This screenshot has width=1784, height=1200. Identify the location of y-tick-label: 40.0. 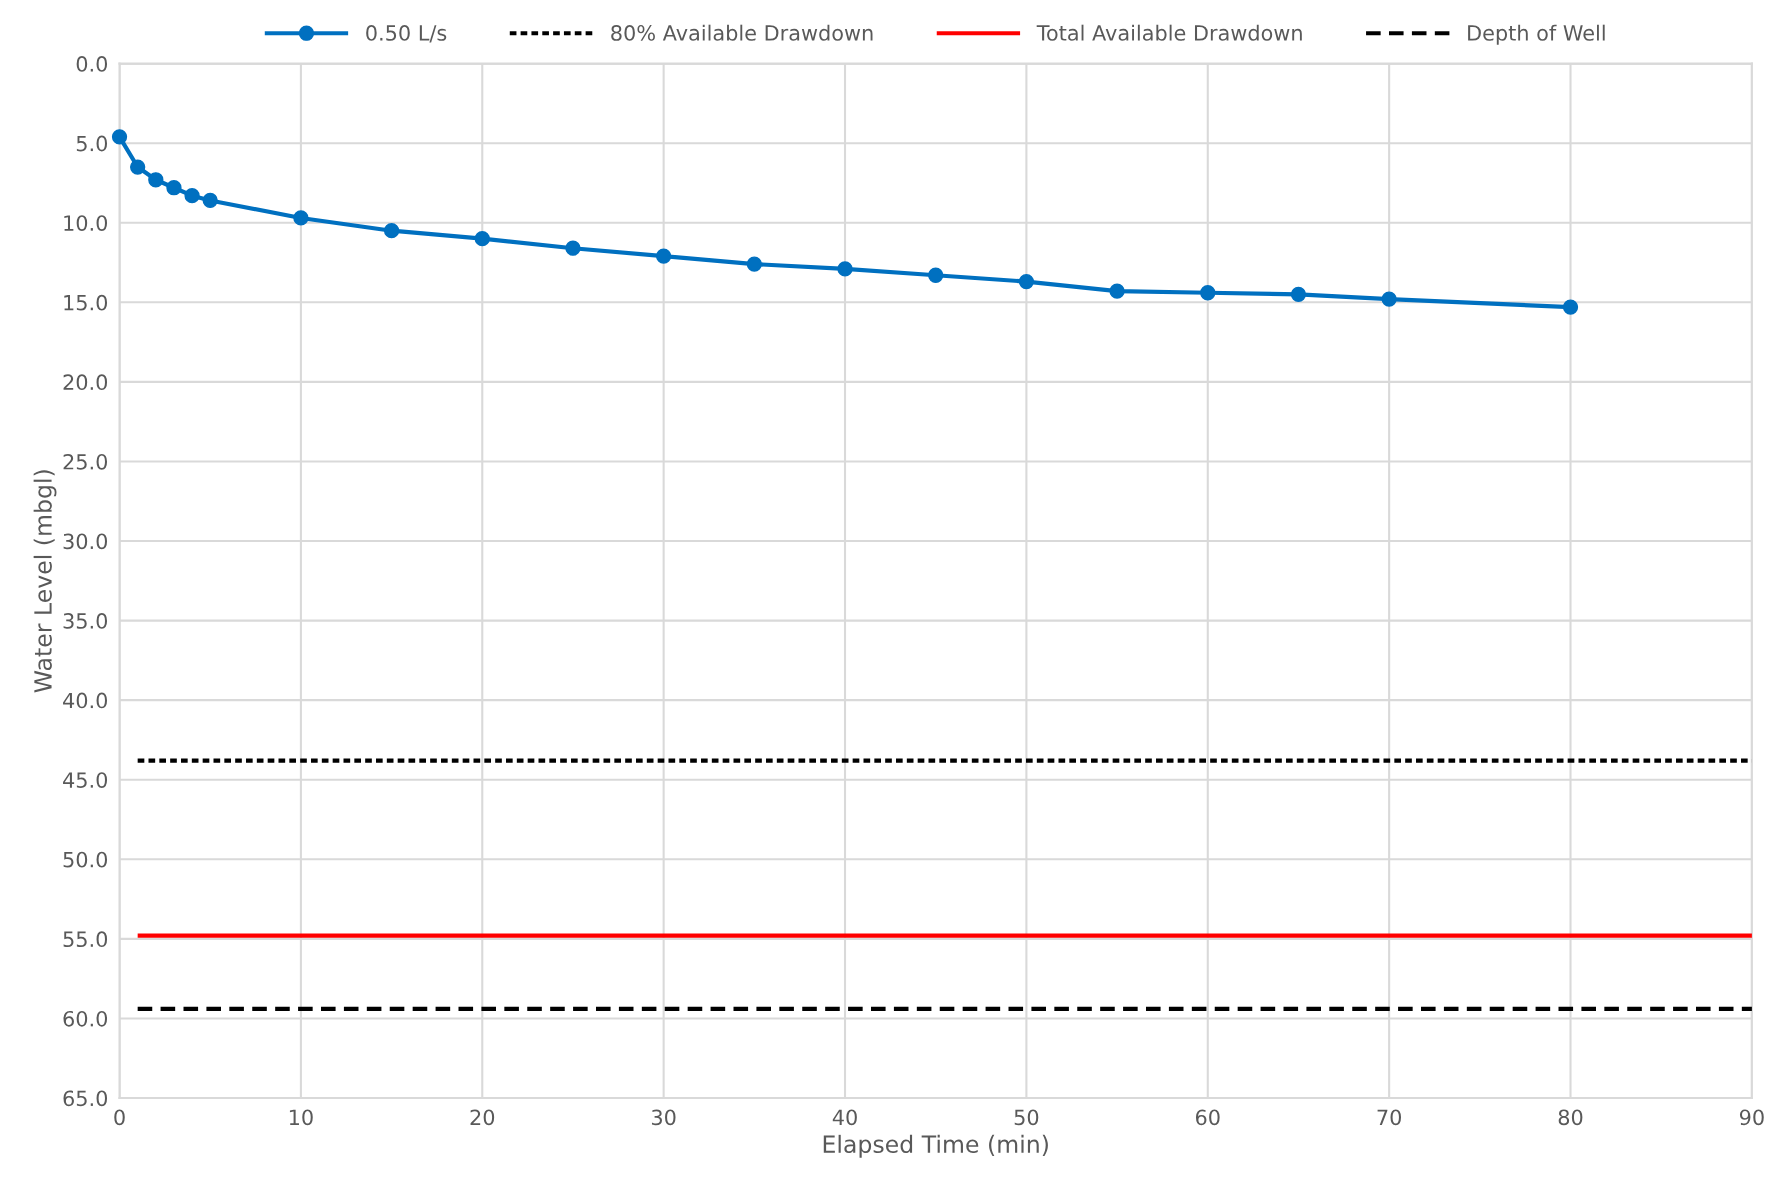
(85, 700).